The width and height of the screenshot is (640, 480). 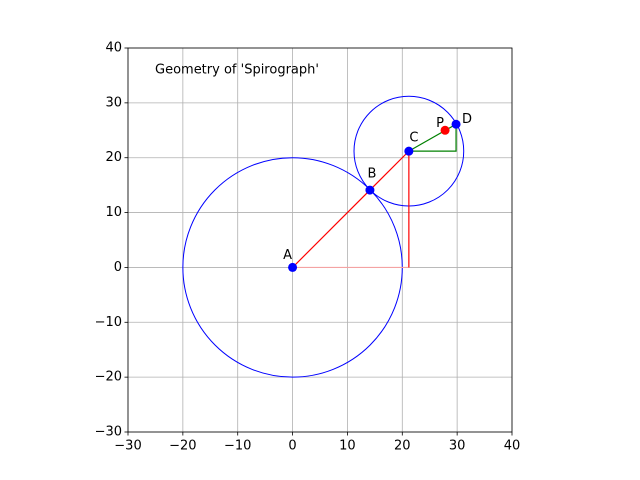 What do you see at coordinates (287, 255) in the screenshot?
I see `point-label: A` at bounding box center [287, 255].